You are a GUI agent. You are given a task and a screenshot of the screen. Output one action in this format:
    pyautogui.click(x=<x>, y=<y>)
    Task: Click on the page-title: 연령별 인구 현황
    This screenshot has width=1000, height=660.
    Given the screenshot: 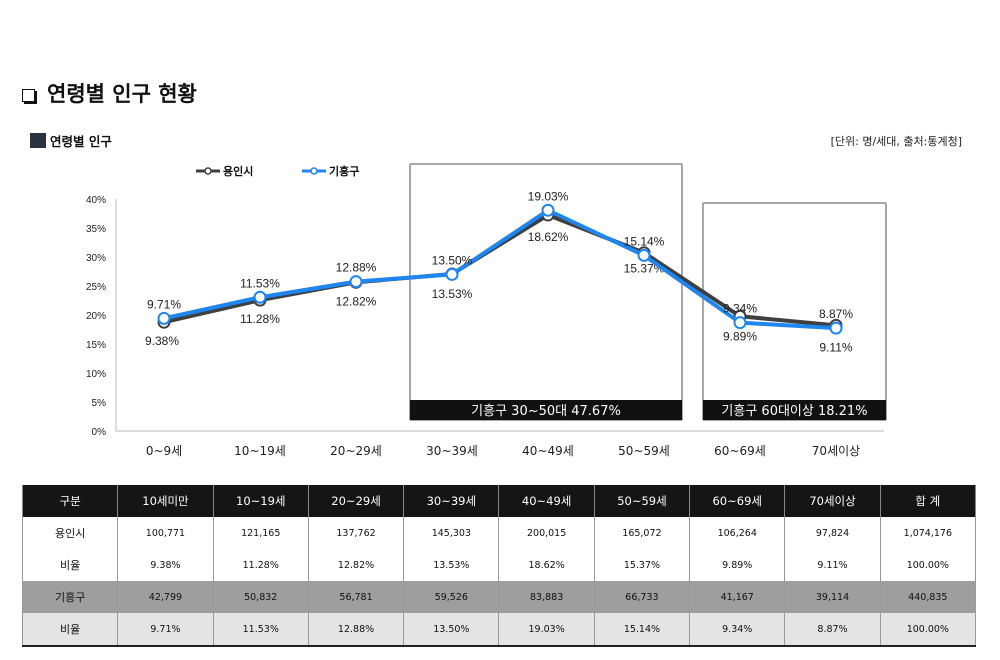 What is the action you would take?
    pyautogui.click(x=109, y=93)
    